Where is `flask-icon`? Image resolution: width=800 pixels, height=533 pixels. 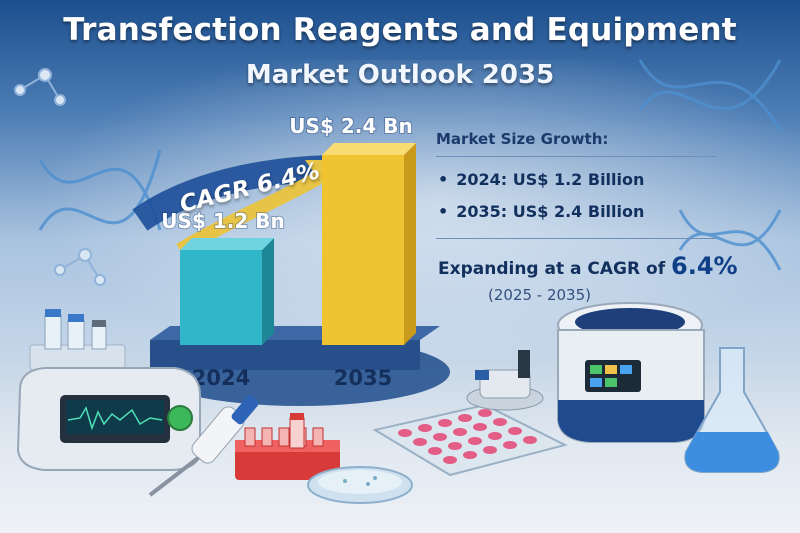
flask-icon is located at coordinates (732, 410).